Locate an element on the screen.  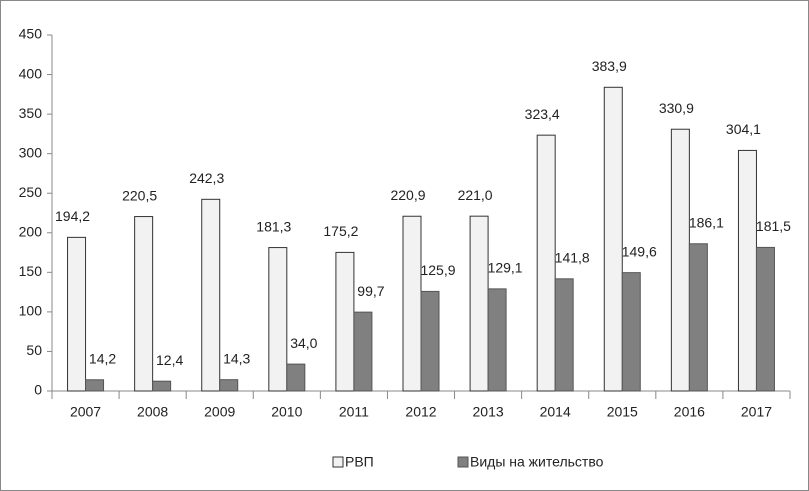
value-label: 14,3 is located at coordinates (236, 358).